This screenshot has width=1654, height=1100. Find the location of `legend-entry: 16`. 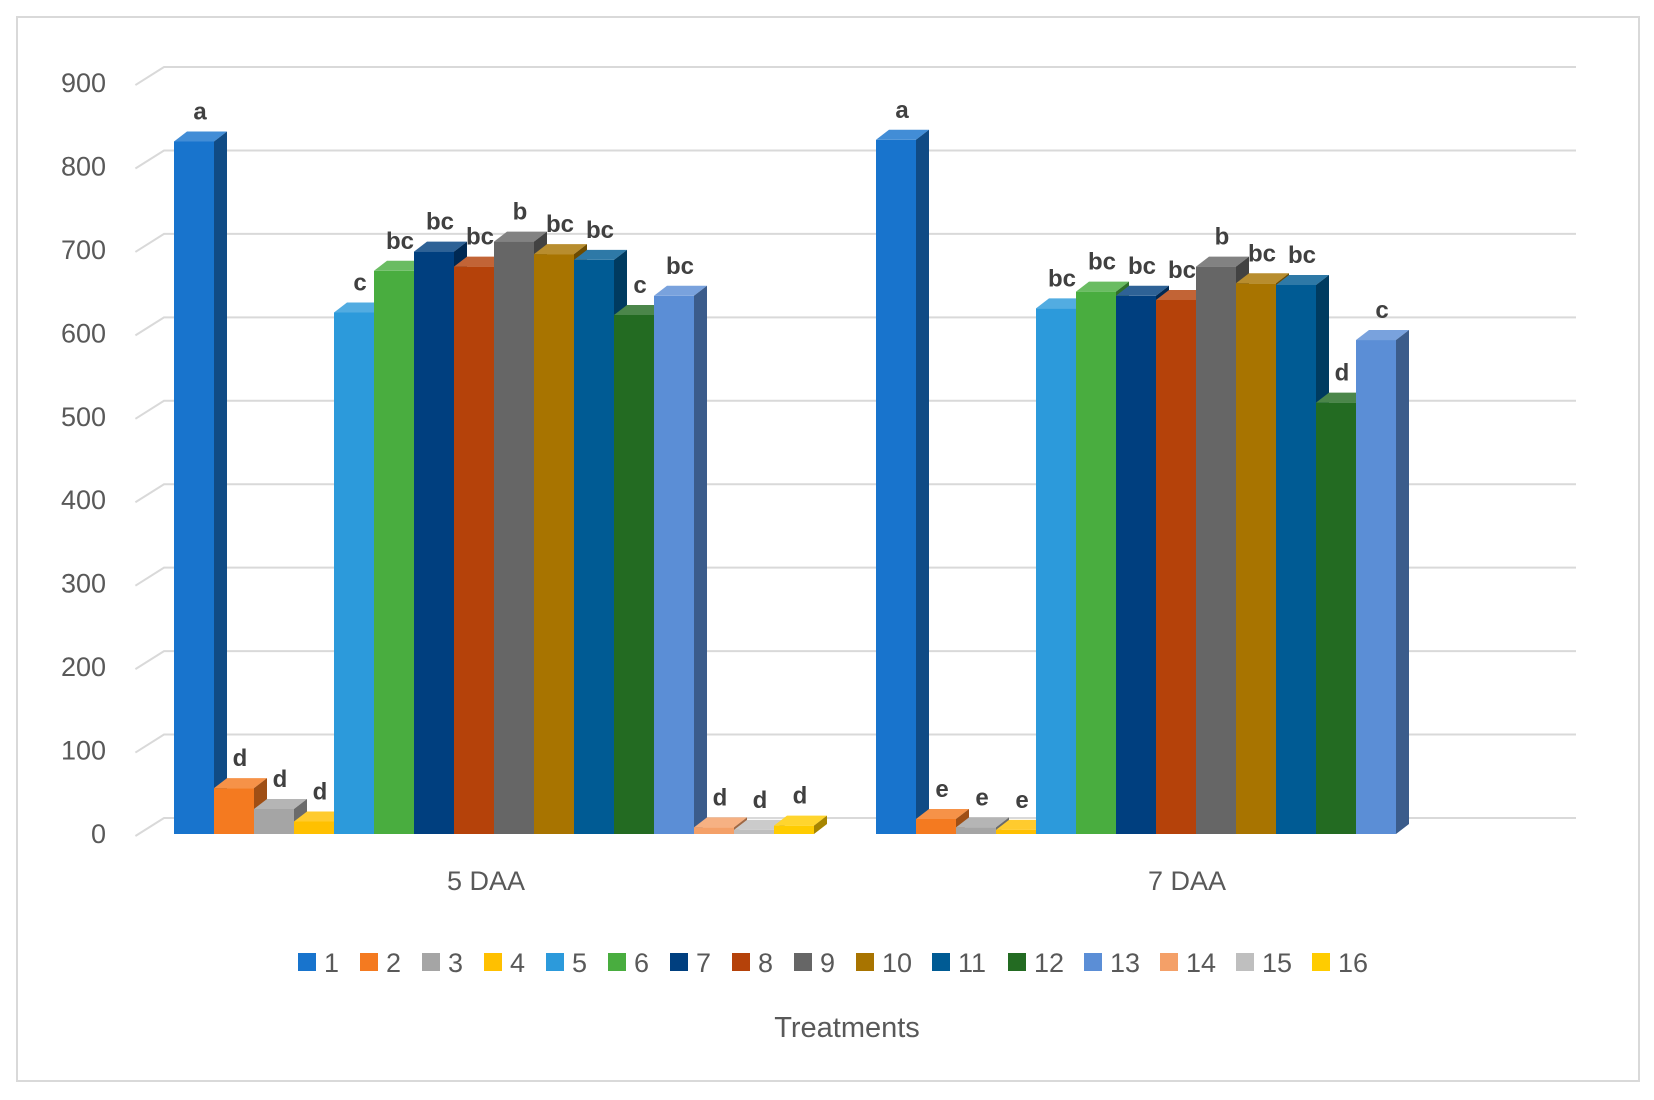

legend-entry: 16 is located at coordinates (1340, 963).